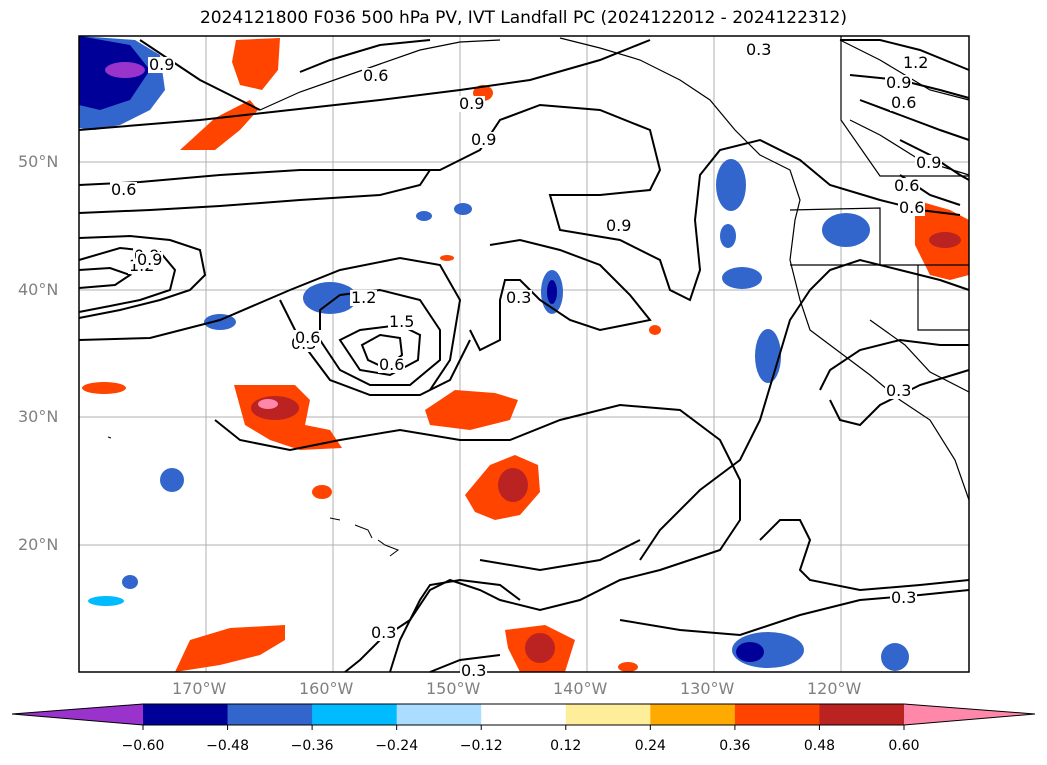 This screenshot has width=1047, height=765. What do you see at coordinates (453, 688) in the screenshot?
I see `lon-label-150w: 150°W` at bounding box center [453, 688].